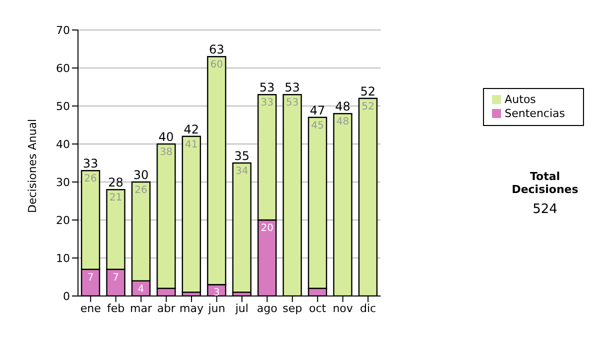 The width and height of the screenshot is (600, 340). I want to click on y-tick-label: 30, so click(63, 182).